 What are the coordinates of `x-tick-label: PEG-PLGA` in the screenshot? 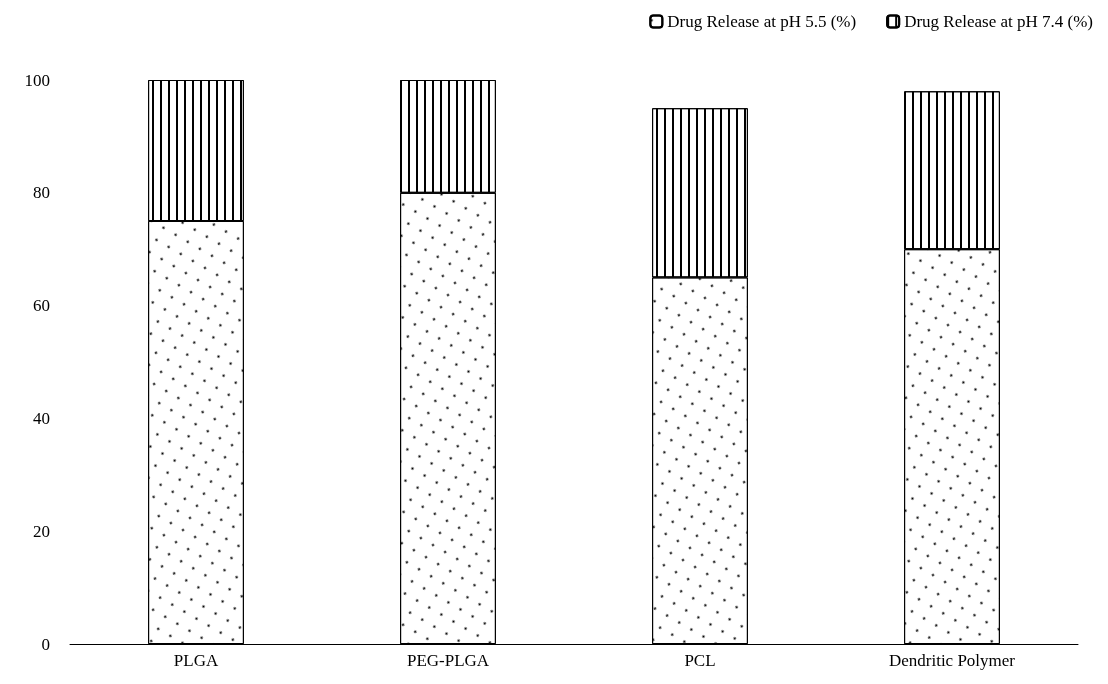 It's located at (448, 660).